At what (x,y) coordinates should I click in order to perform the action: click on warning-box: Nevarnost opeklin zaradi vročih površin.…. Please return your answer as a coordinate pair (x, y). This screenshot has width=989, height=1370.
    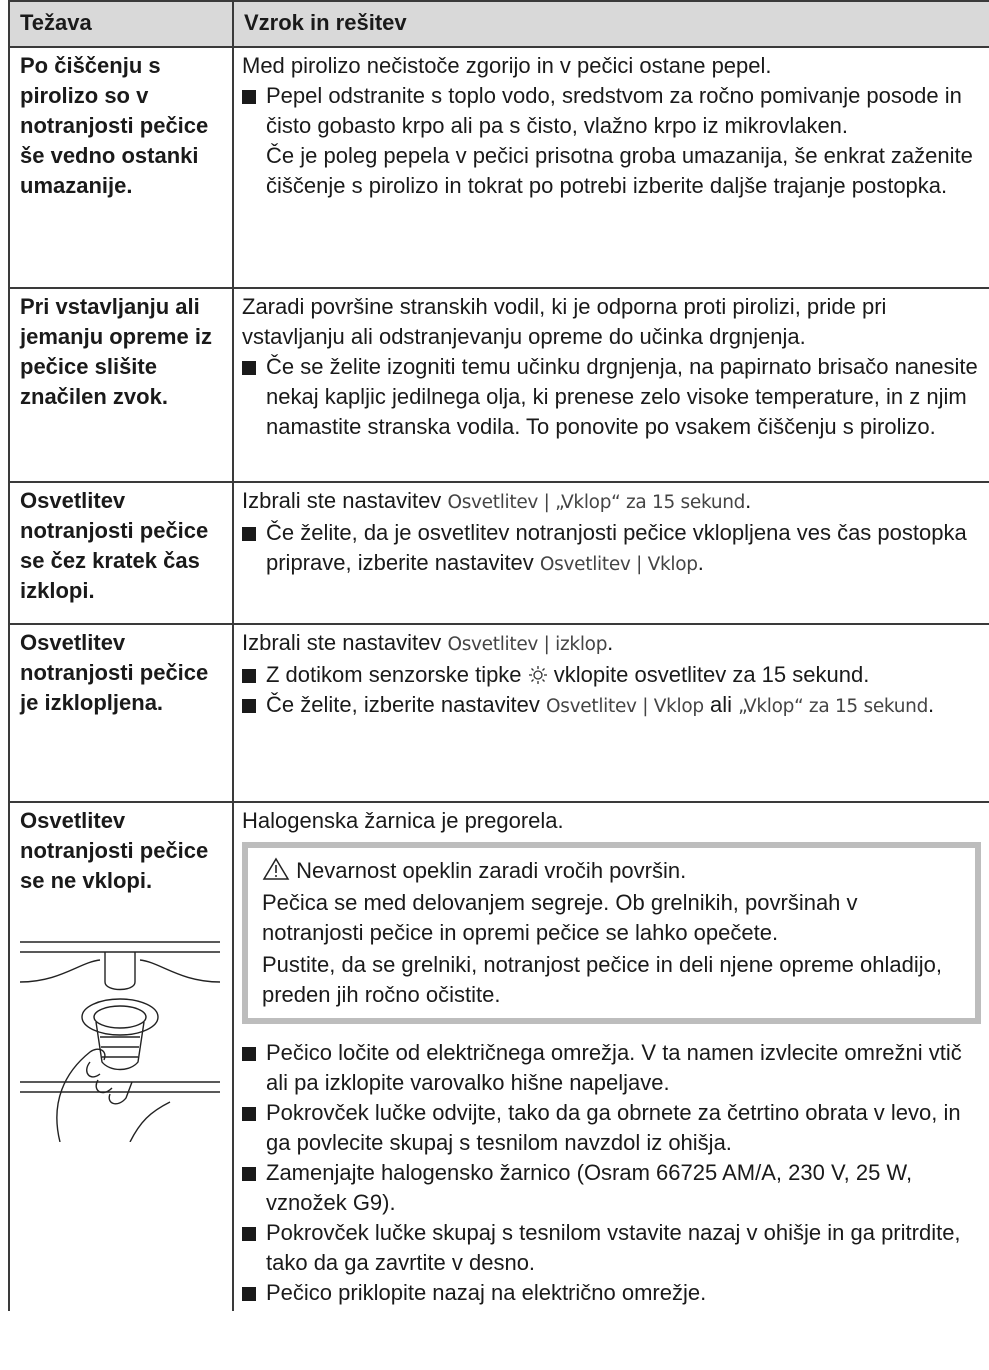
    Looking at the image, I should click on (611, 933).